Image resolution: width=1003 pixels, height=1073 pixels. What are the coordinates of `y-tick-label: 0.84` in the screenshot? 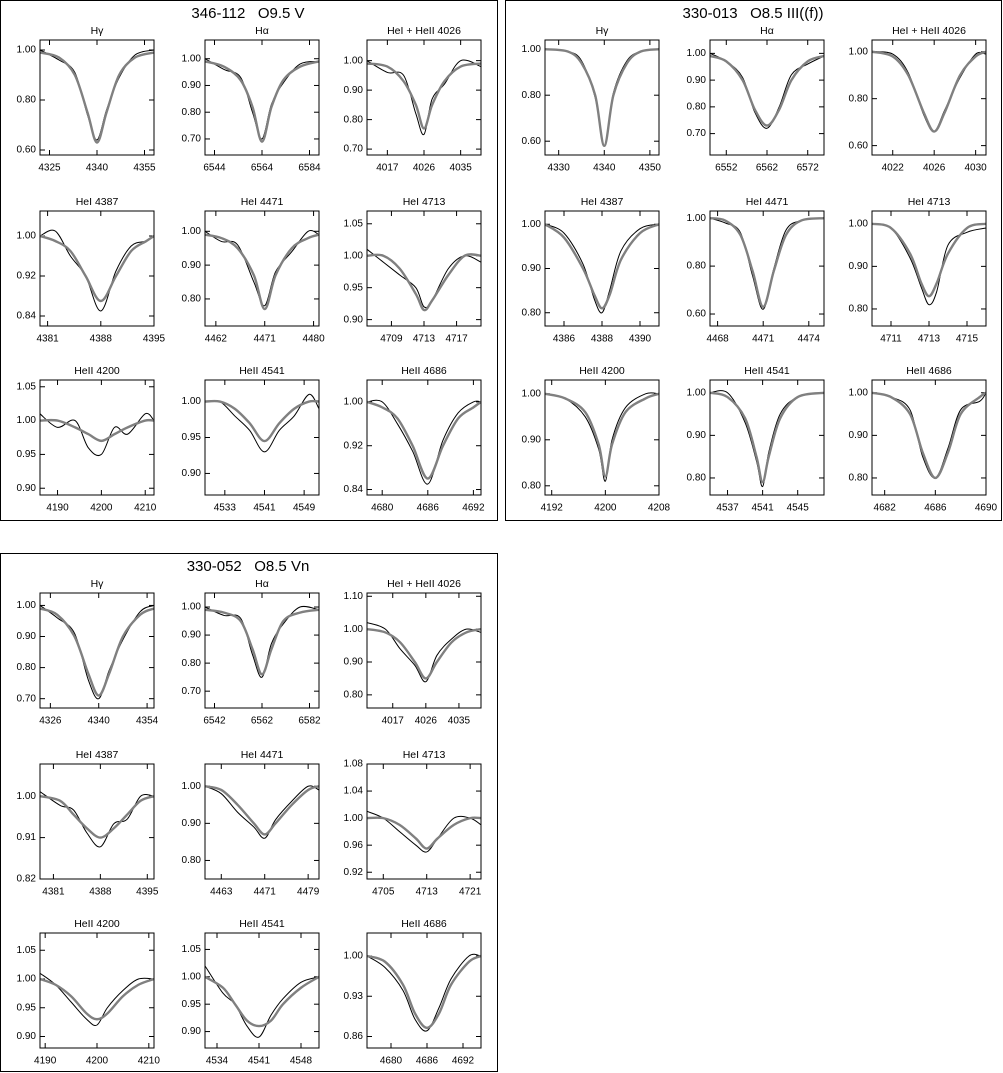 It's located at (27, 316).